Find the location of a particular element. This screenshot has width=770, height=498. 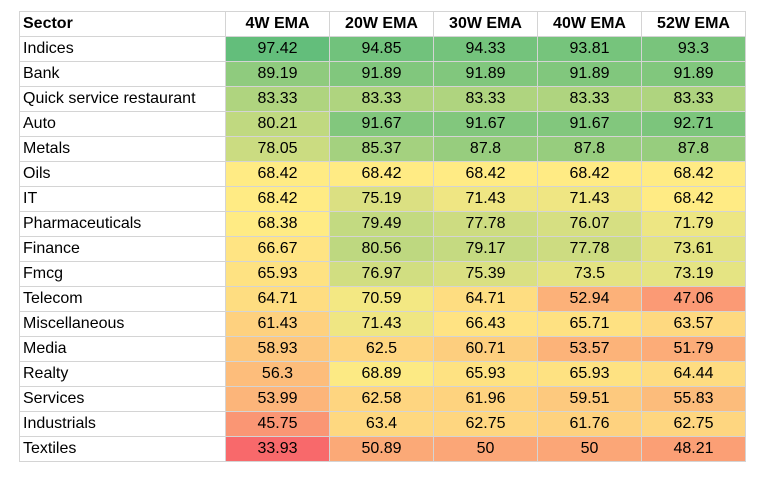

ema-value-cell: 68.38 is located at coordinates (277, 224).